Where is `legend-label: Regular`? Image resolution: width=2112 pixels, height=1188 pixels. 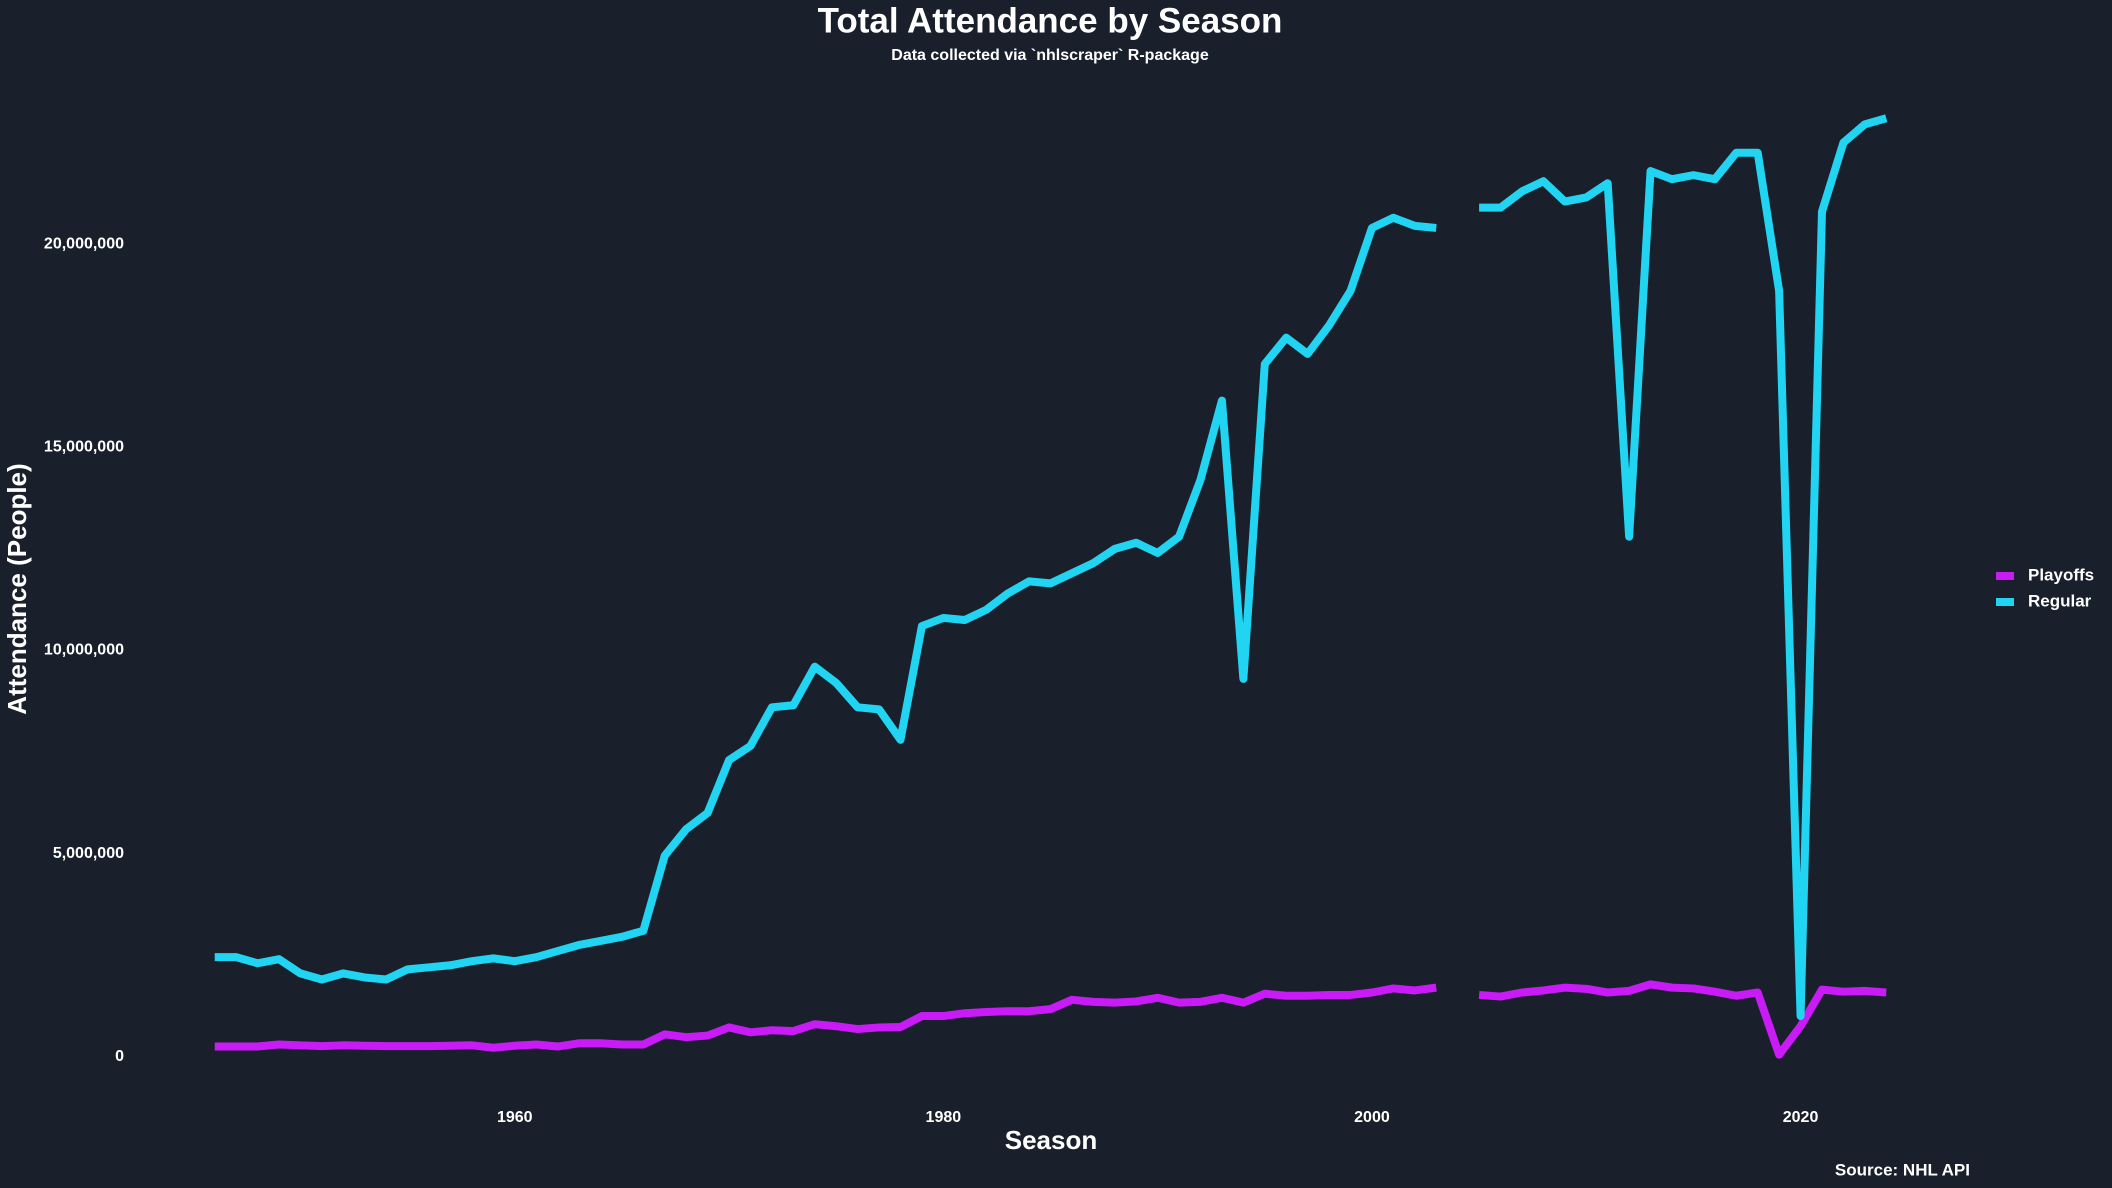
legend-label: Regular is located at coordinates (2060, 600).